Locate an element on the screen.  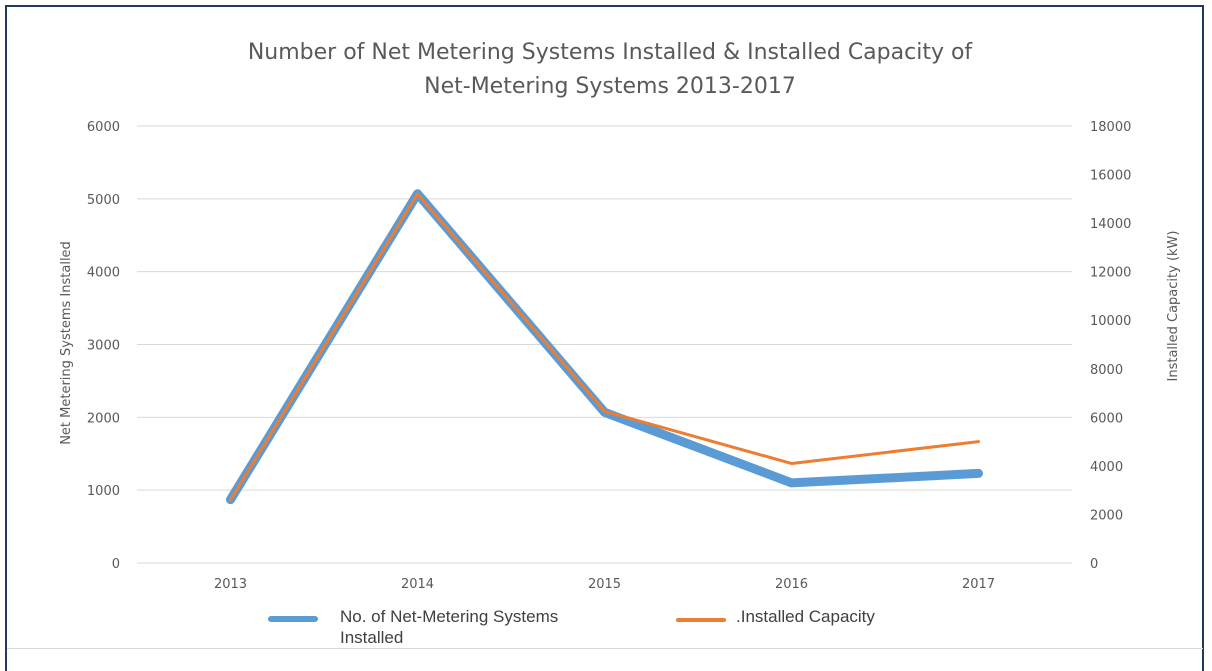
y-tick-label-left: 0 is located at coordinates (116, 564).